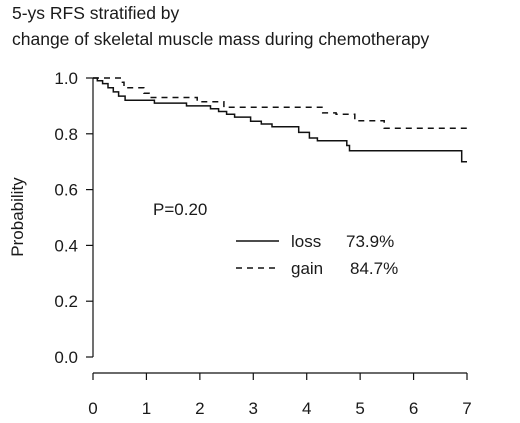 Image resolution: width=520 pixels, height=423 pixels. I want to click on x-tick-label: 3, so click(253, 408).